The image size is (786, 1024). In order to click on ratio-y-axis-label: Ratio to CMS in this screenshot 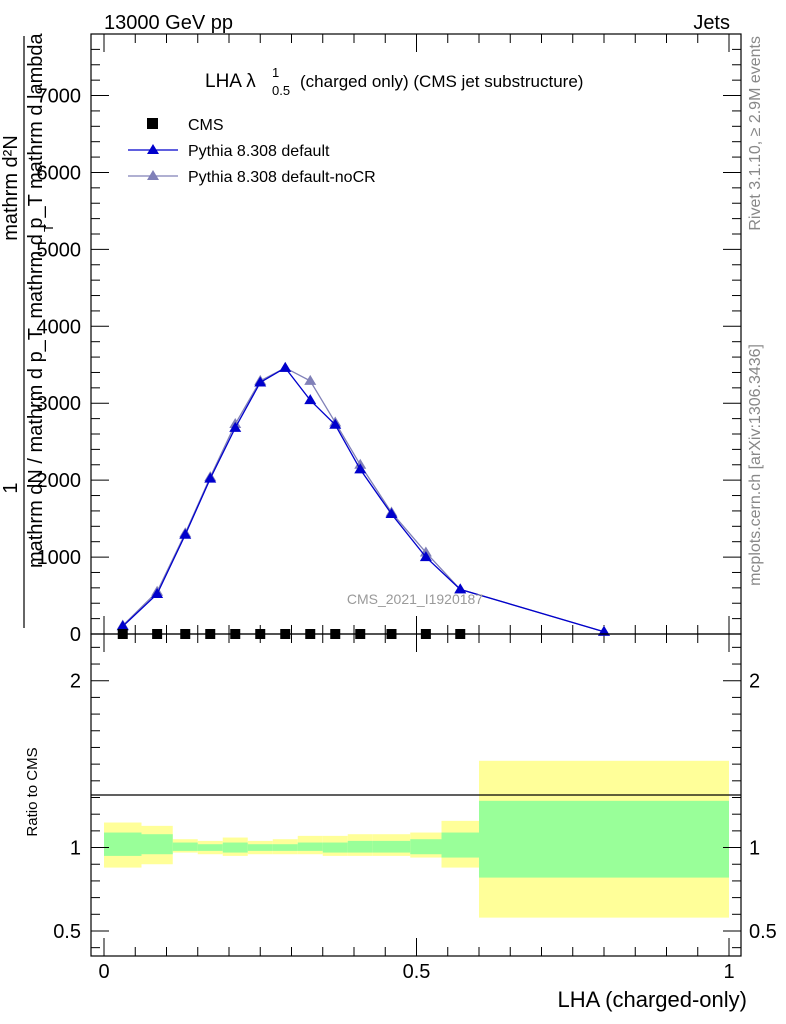, I will do `click(32, 791)`.